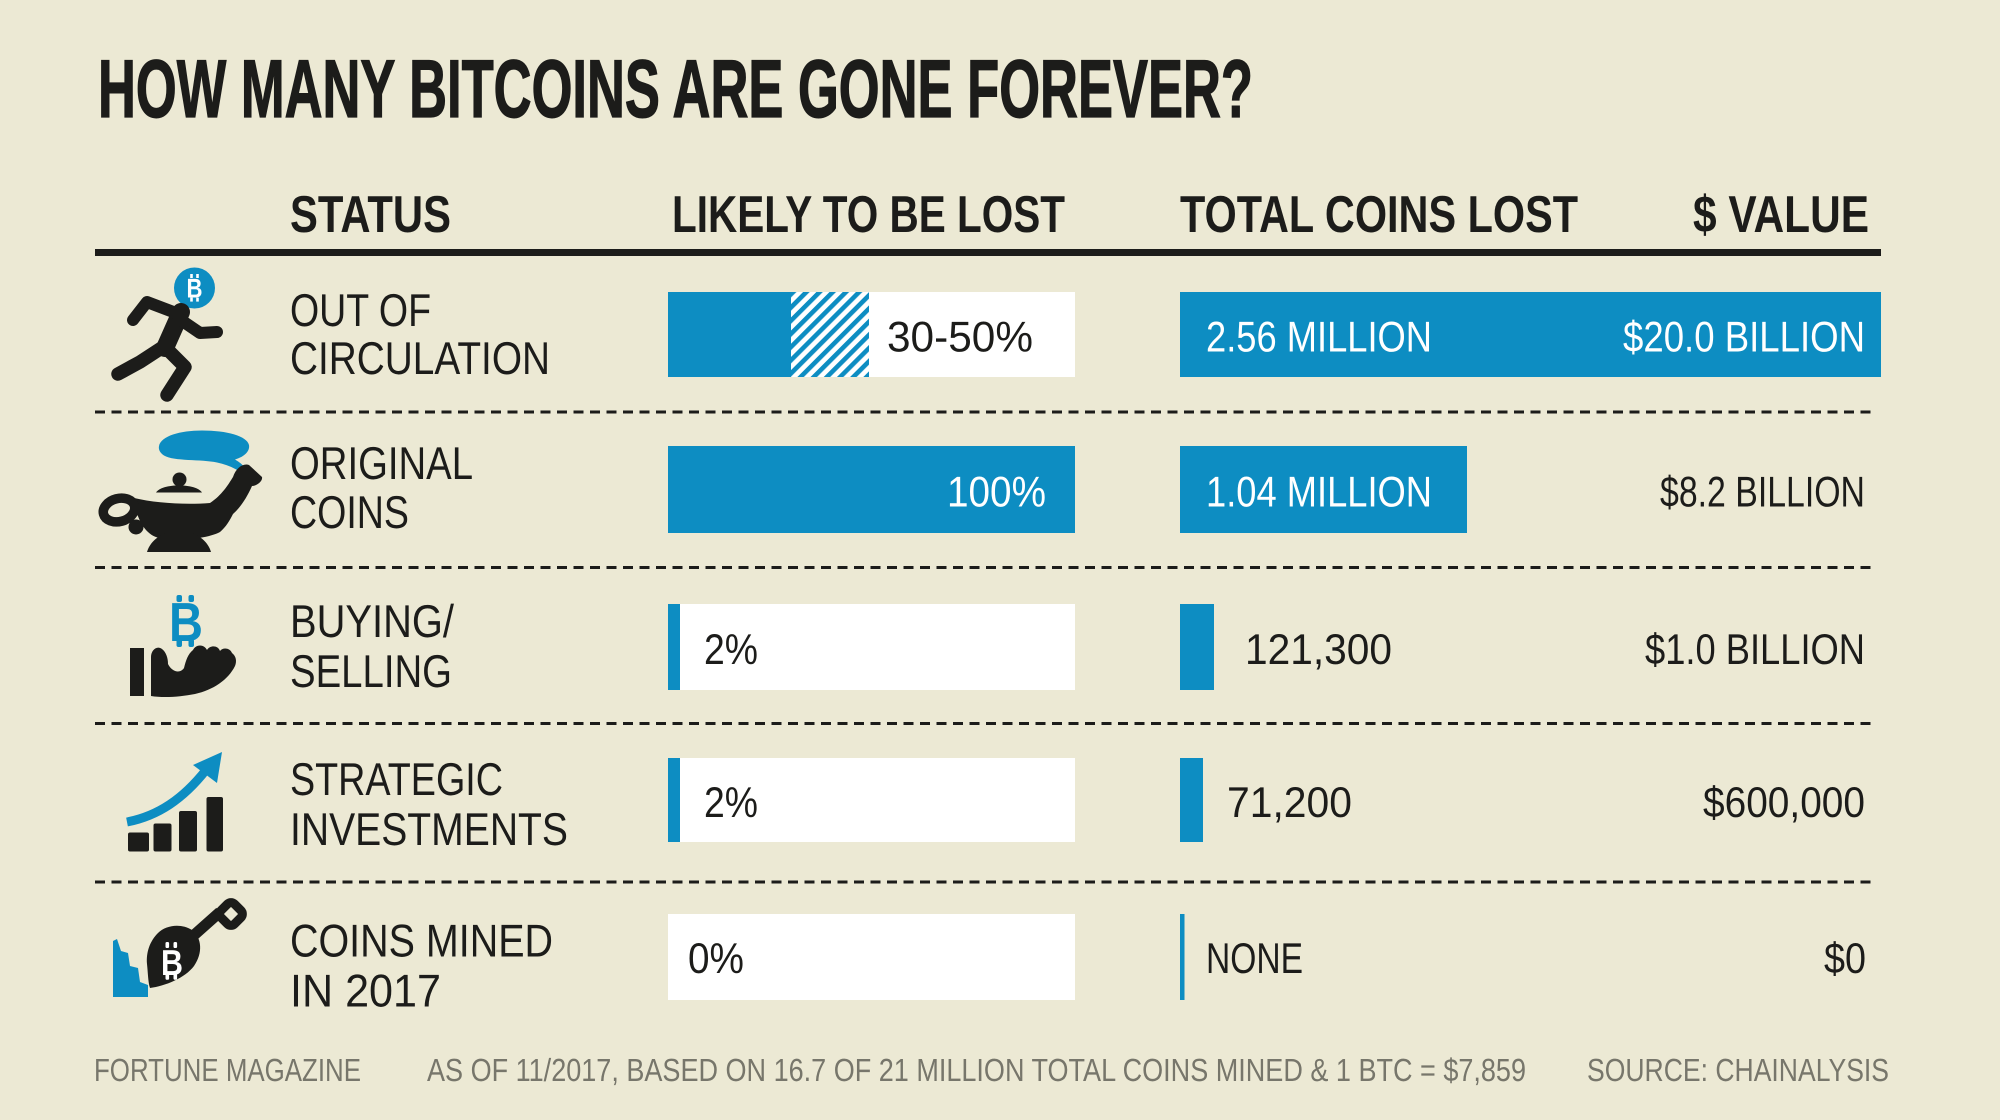 This screenshot has width=2000, height=1120. I want to click on svg-text: NONE, so click(1254, 959).